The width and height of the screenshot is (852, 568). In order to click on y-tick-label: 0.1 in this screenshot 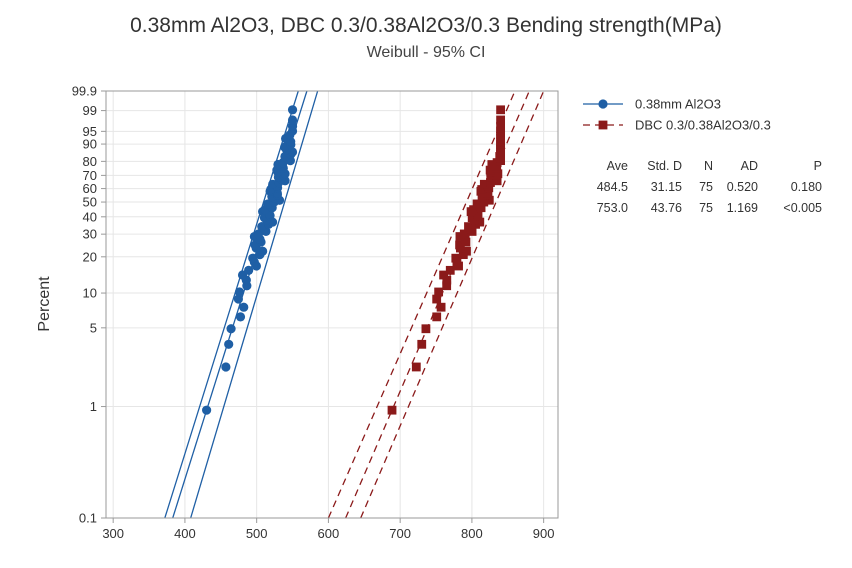, I will do `click(88, 518)`.